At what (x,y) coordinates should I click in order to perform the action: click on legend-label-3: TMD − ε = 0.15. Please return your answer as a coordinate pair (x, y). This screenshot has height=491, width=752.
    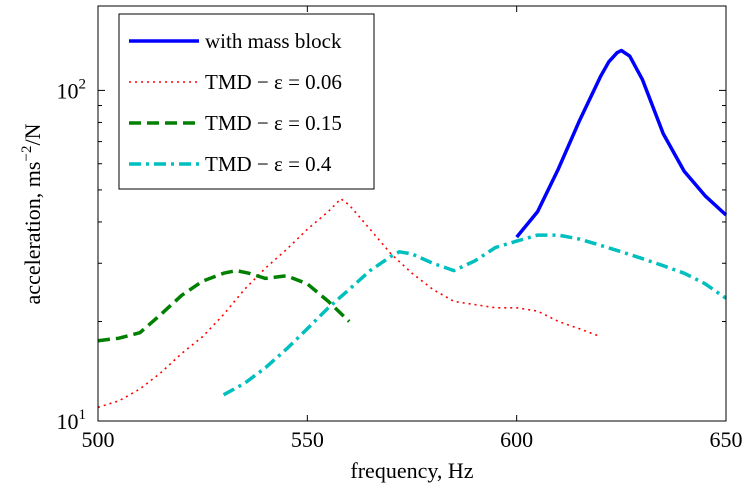
    Looking at the image, I should click on (273, 123).